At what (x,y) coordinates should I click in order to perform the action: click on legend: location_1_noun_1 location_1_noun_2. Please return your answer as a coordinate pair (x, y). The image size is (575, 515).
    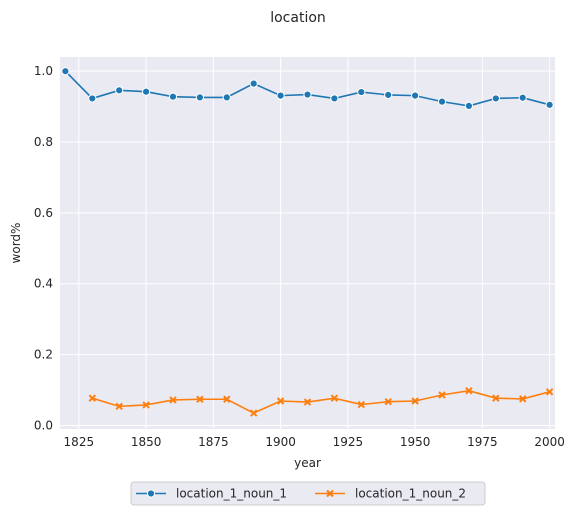
    Looking at the image, I should click on (308, 493).